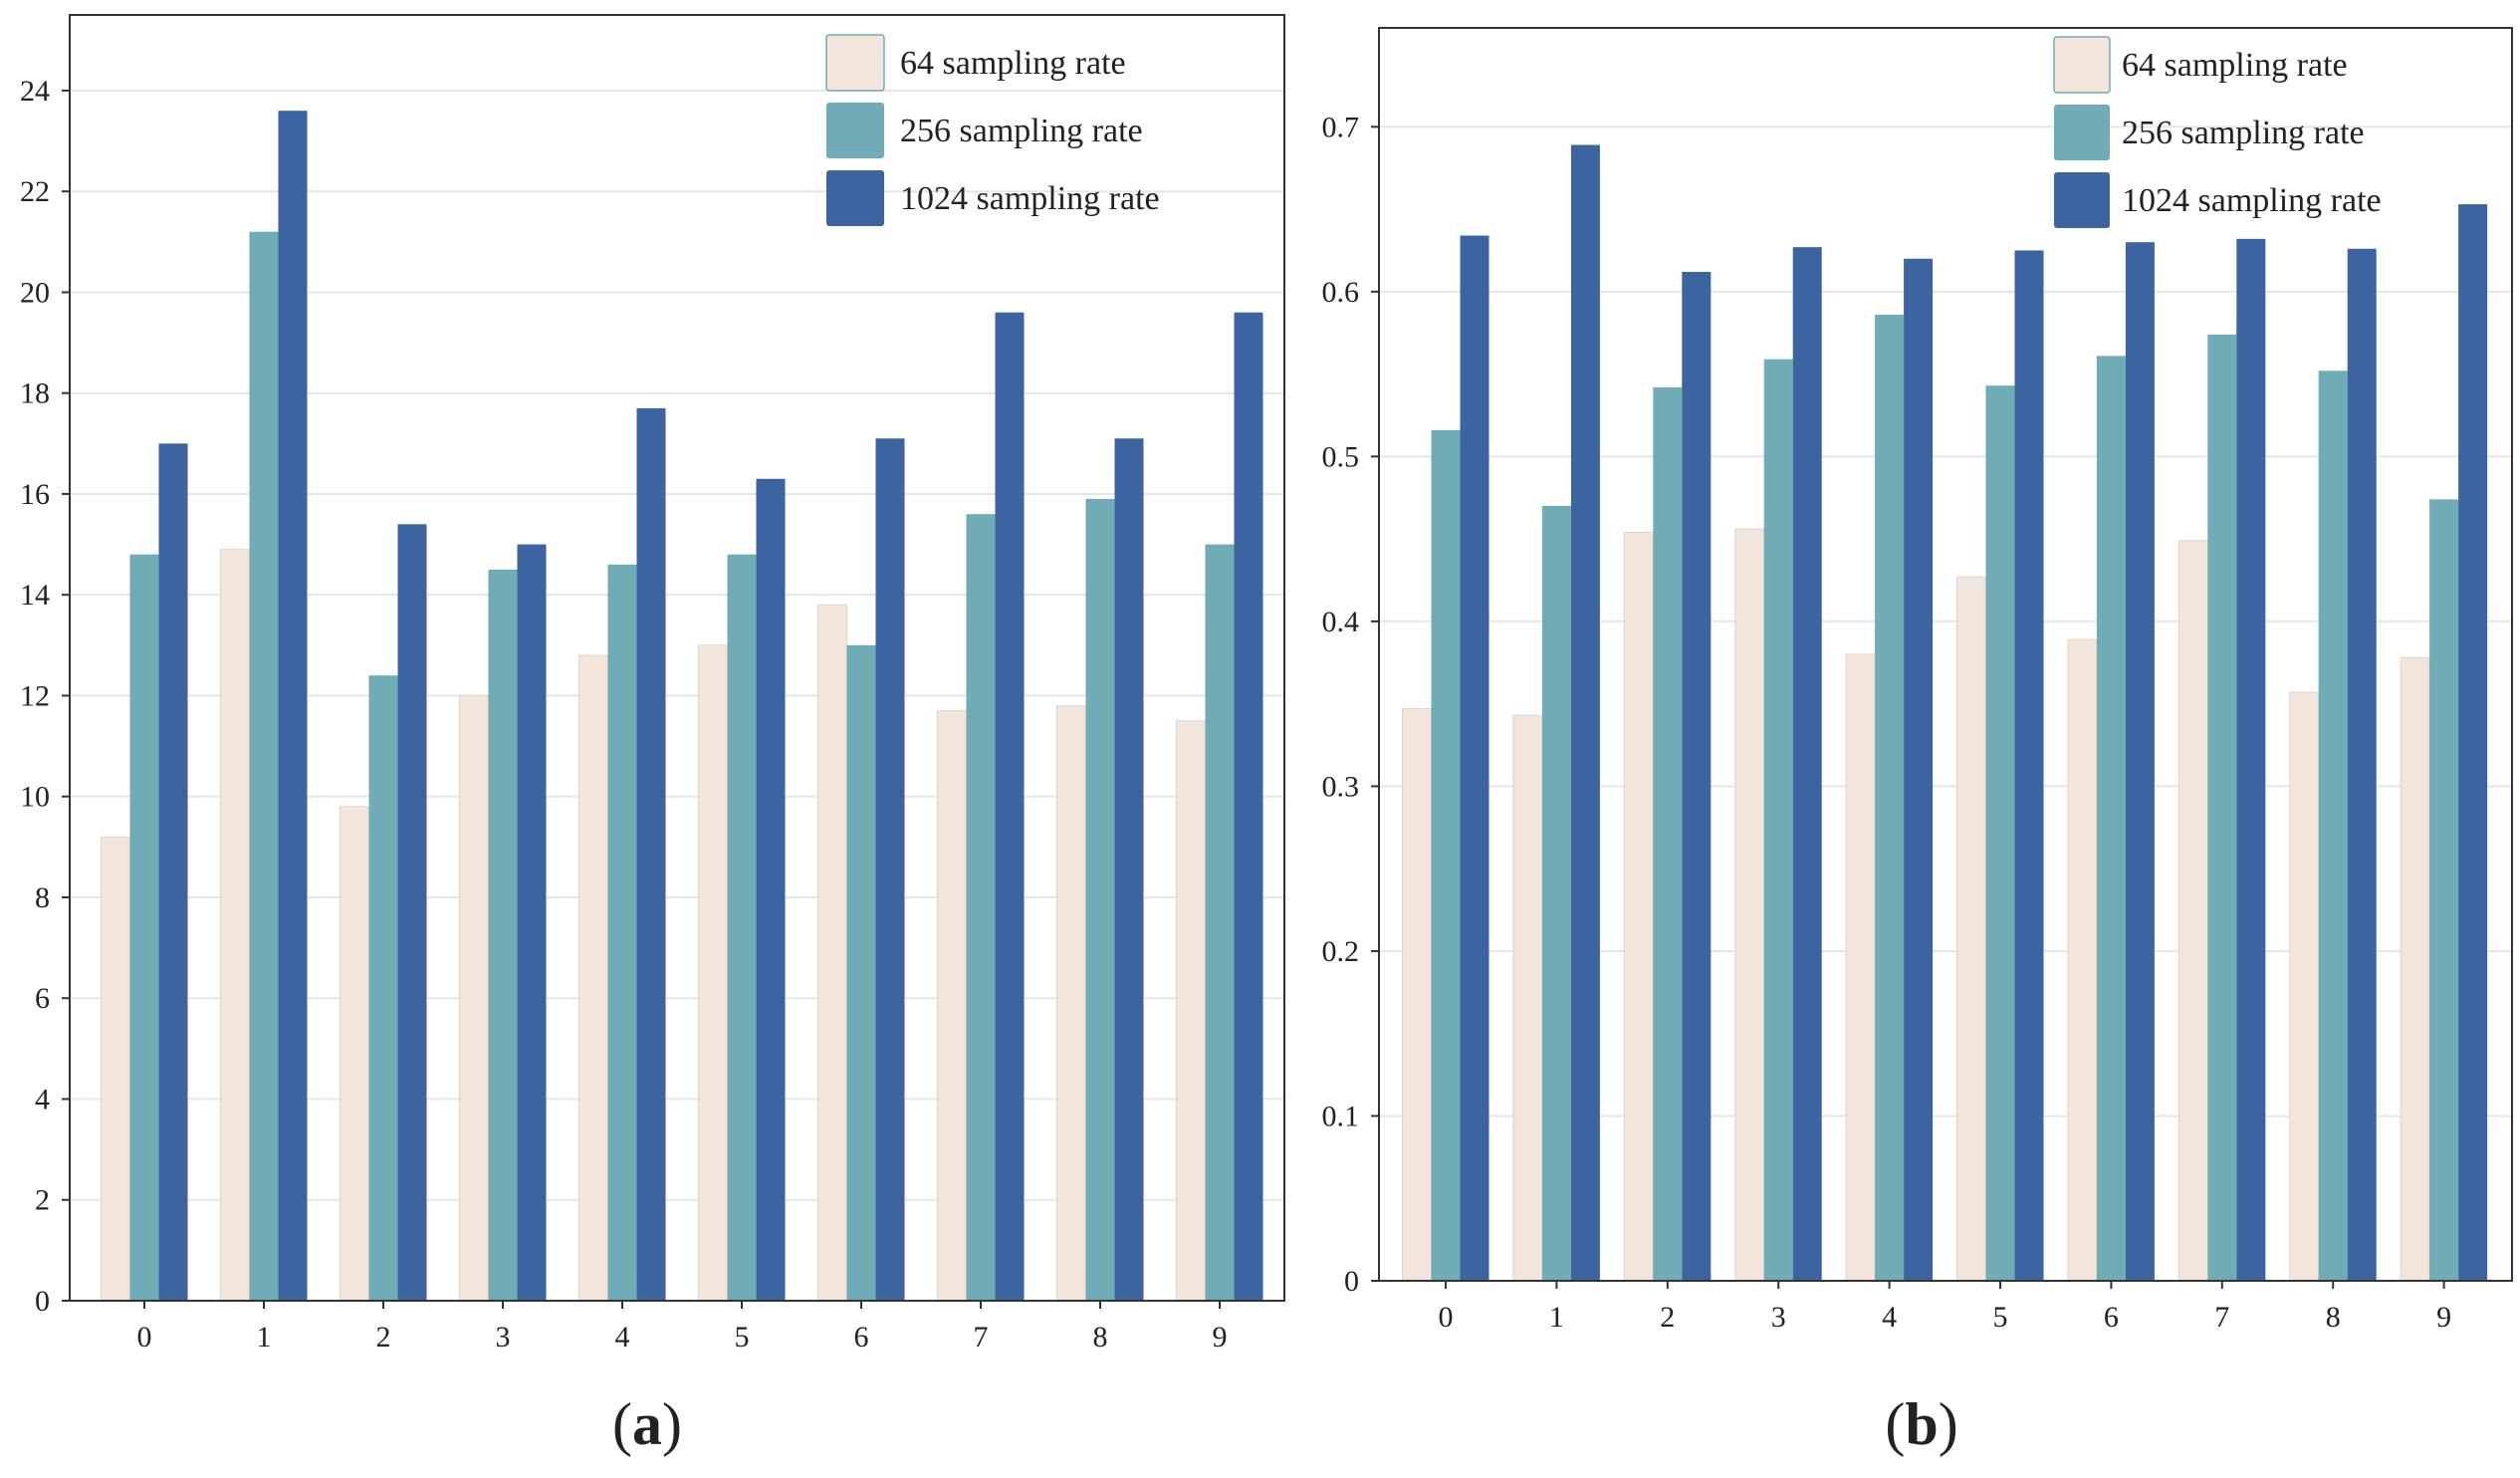 The image size is (2520, 1478). Describe the element at coordinates (1341, 622) in the screenshot. I see `y-tick-label: 0.4` at that location.